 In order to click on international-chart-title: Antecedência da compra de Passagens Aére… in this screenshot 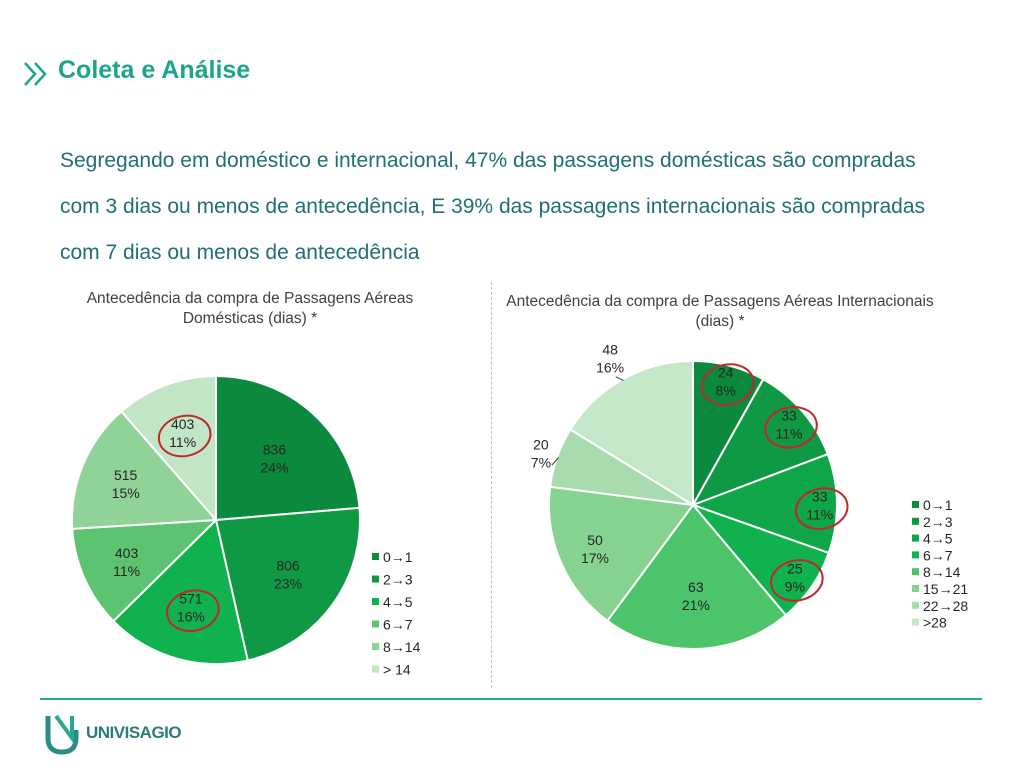, I will do `click(720, 311)`.